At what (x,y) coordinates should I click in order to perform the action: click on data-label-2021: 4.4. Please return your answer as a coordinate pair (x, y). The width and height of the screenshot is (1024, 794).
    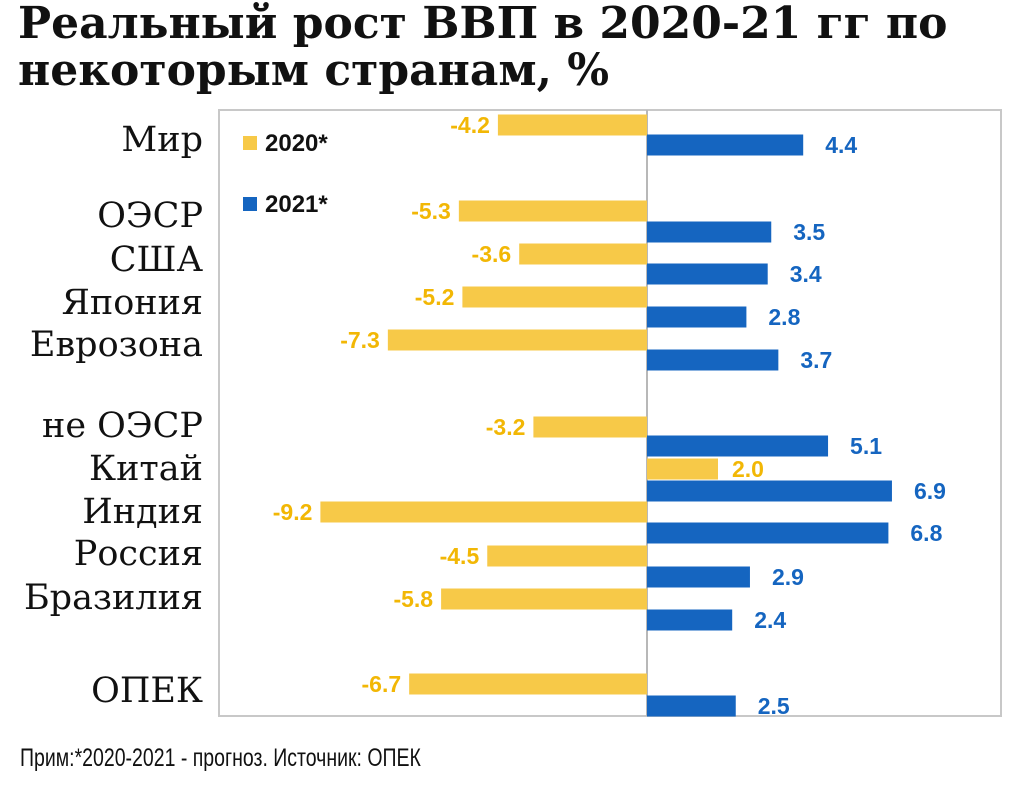
    Looking at the image, I should click on (841, 145).